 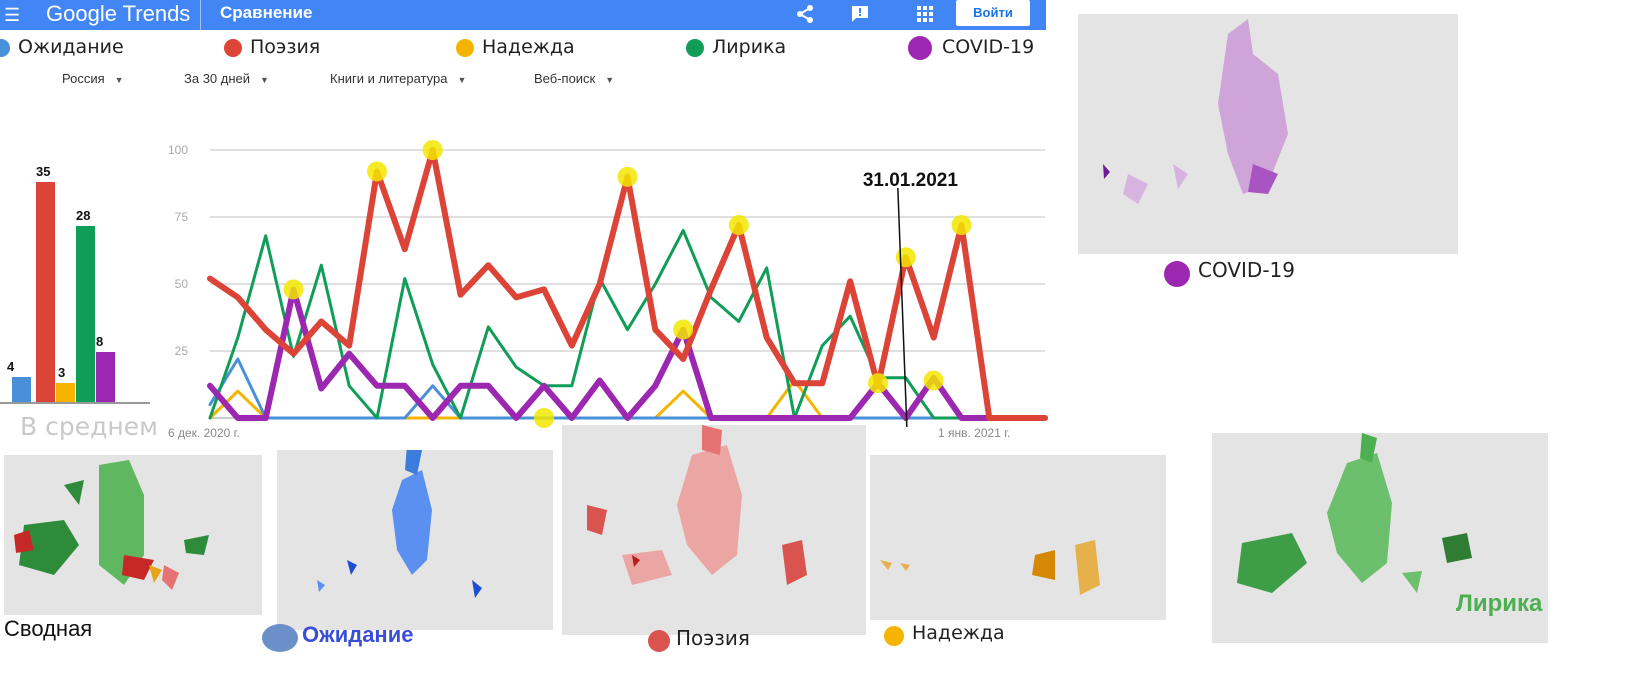 What do you see at coordinates (71, 47) in the screenshot?
I see `legend-label: Ожидание` at bounding box center [71, 47].